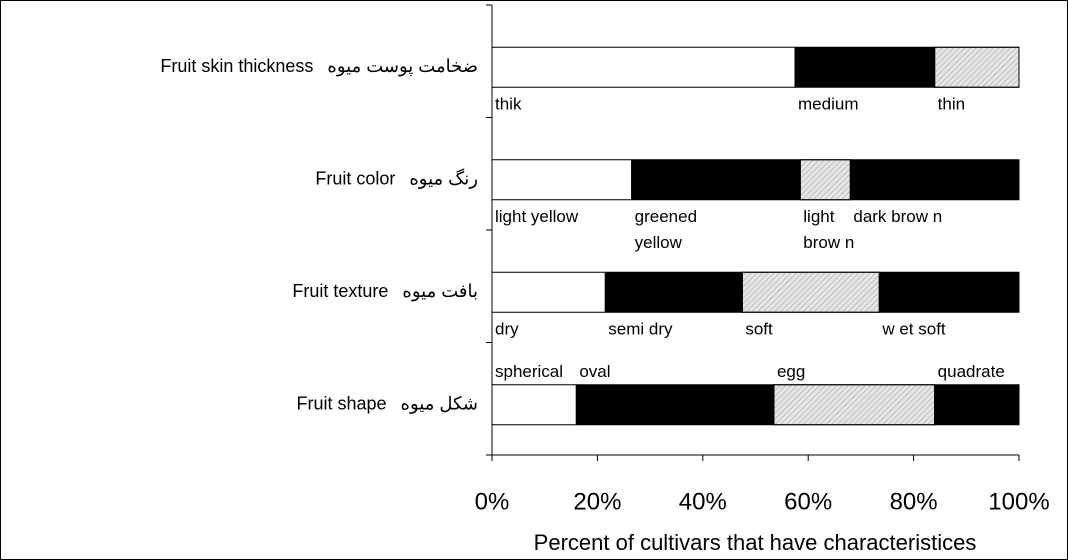  I want to click on segment-label: w et soft, so click(913, 329).